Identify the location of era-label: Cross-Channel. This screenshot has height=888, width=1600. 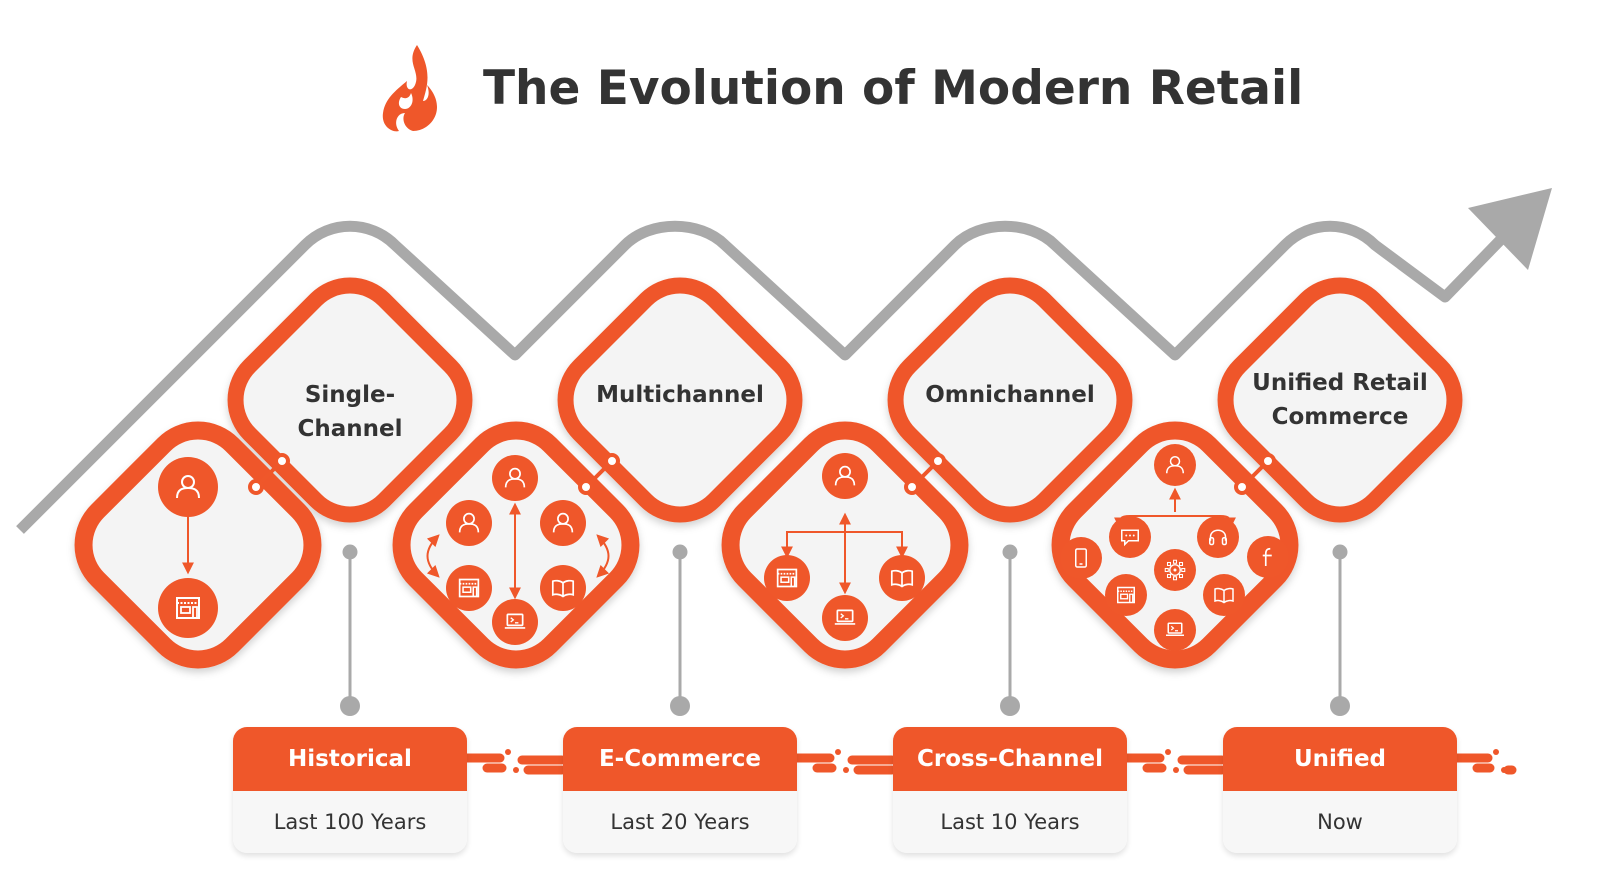
(1010, 759).